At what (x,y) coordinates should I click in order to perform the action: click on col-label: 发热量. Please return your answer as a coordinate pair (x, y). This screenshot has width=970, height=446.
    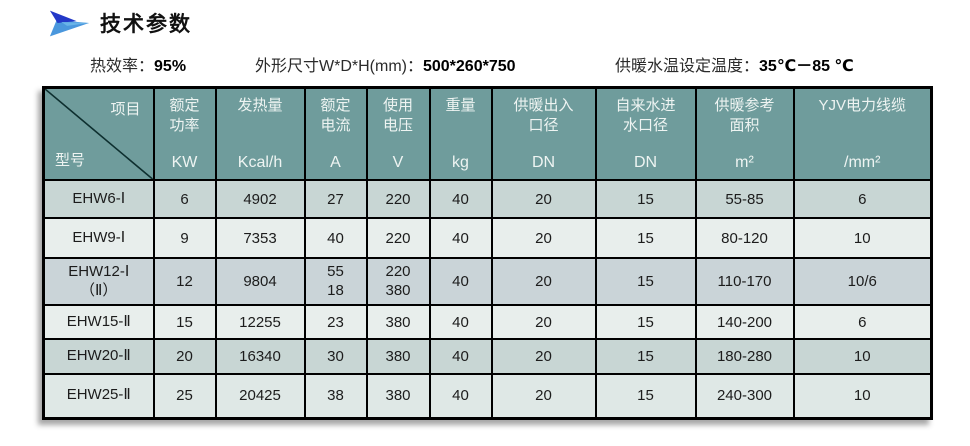
    Looking at the image, I should click on (260, 105).